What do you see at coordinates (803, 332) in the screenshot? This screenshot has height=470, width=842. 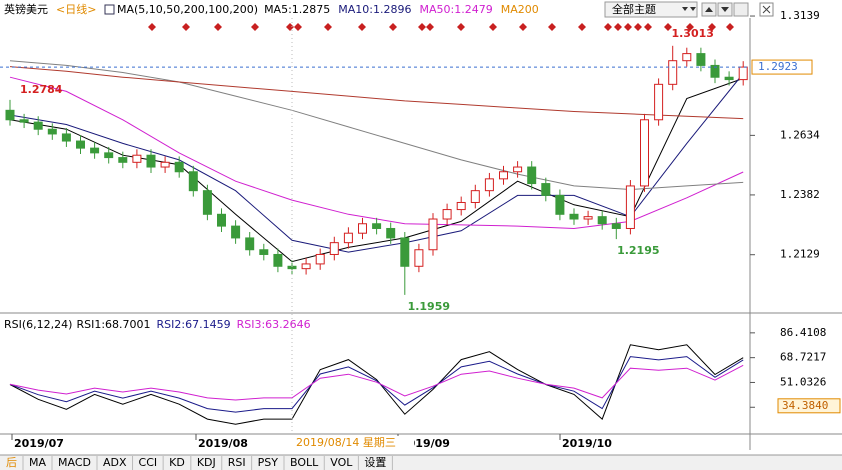 I see `rsi-y-tick-label: 86.4108` at bounding box center [803, 332].